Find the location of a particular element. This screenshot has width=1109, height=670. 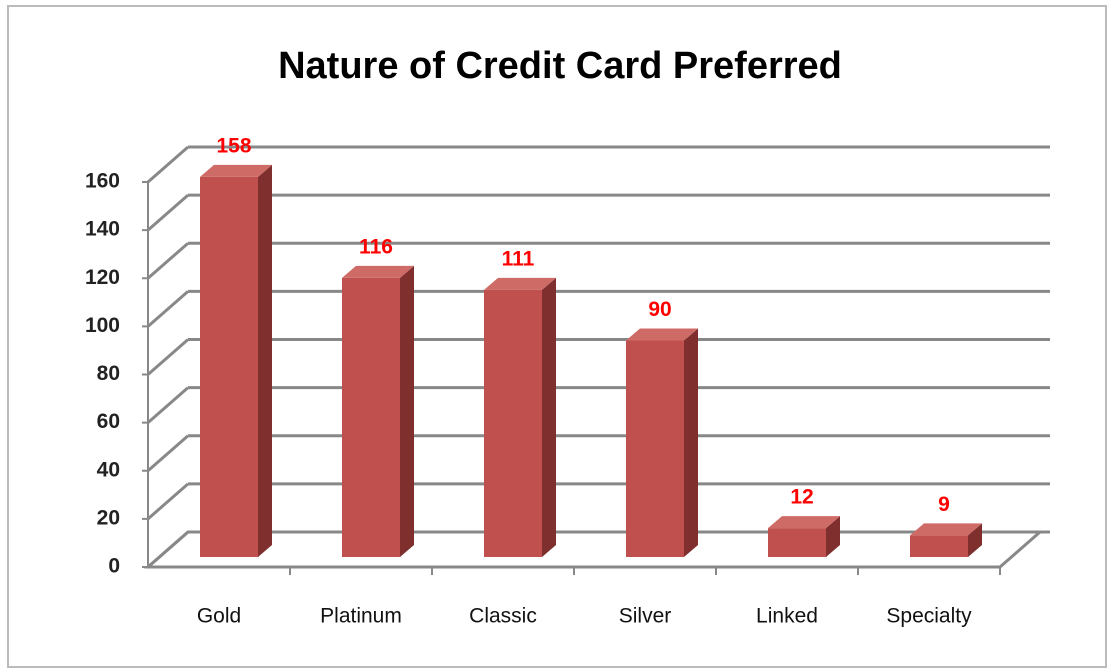

y-tick-label: 0 is located at coordinates (114, 566).